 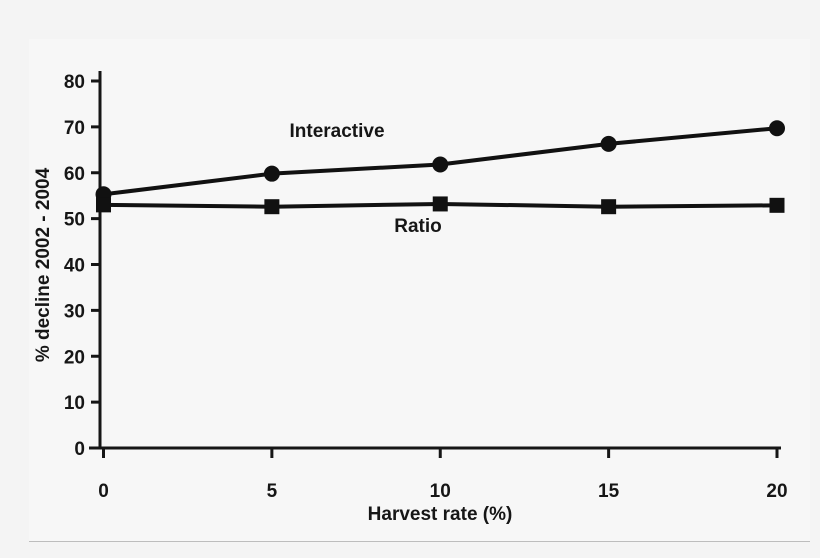 What do you see at coordinates (419, 541) in the screenshot?
I see `chart-frame-bottom-border` at bounding box center [419, 541].